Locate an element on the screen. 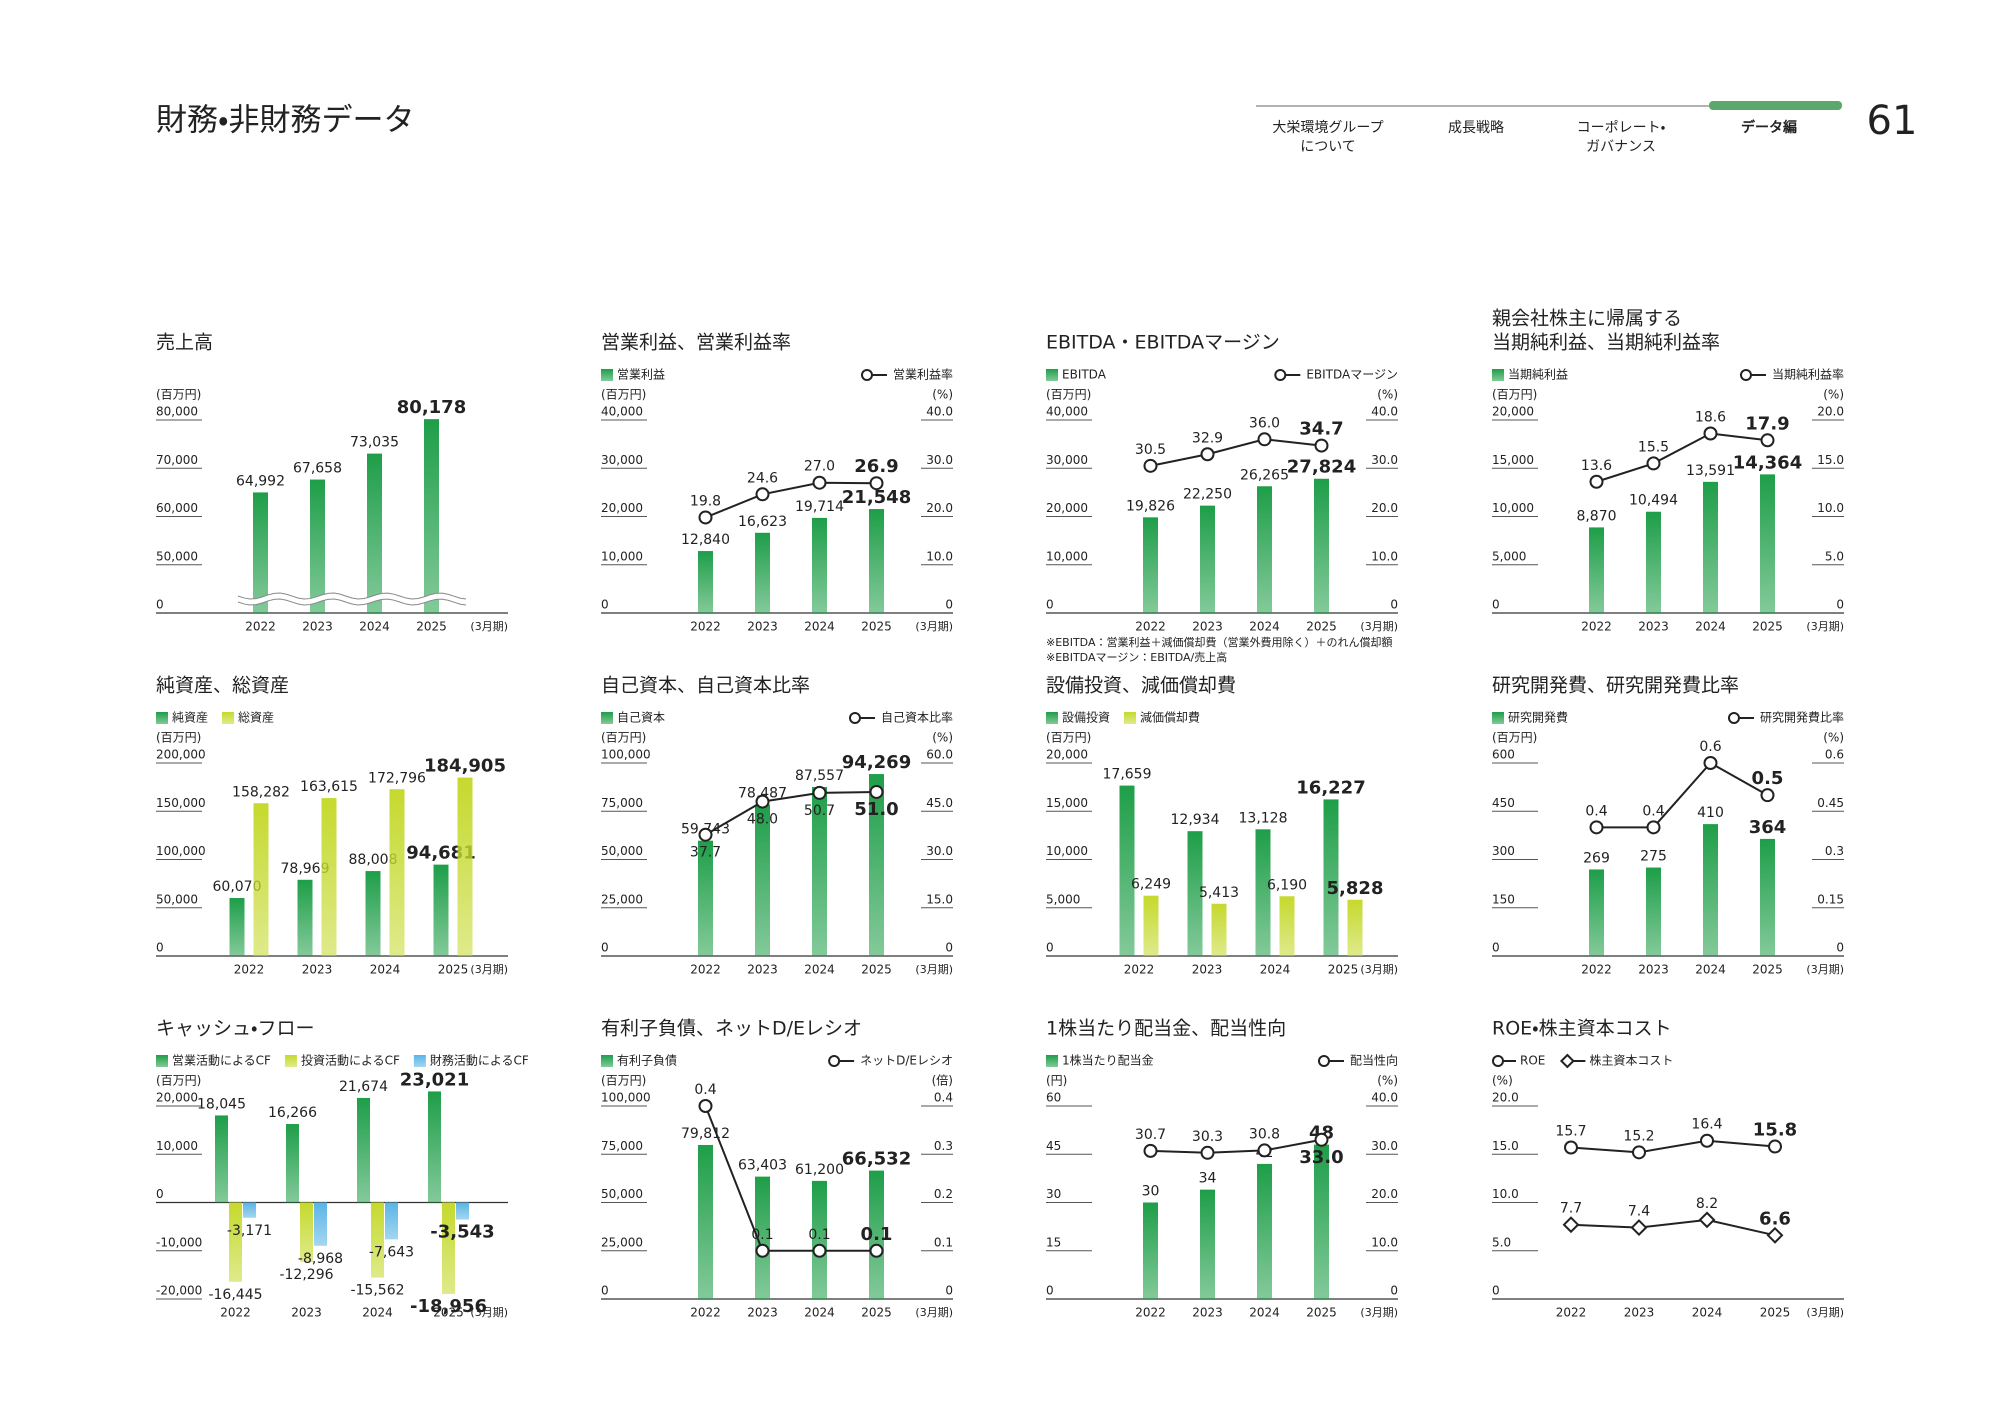  value-label: 13.6 is located at coordinates (1596, 466).